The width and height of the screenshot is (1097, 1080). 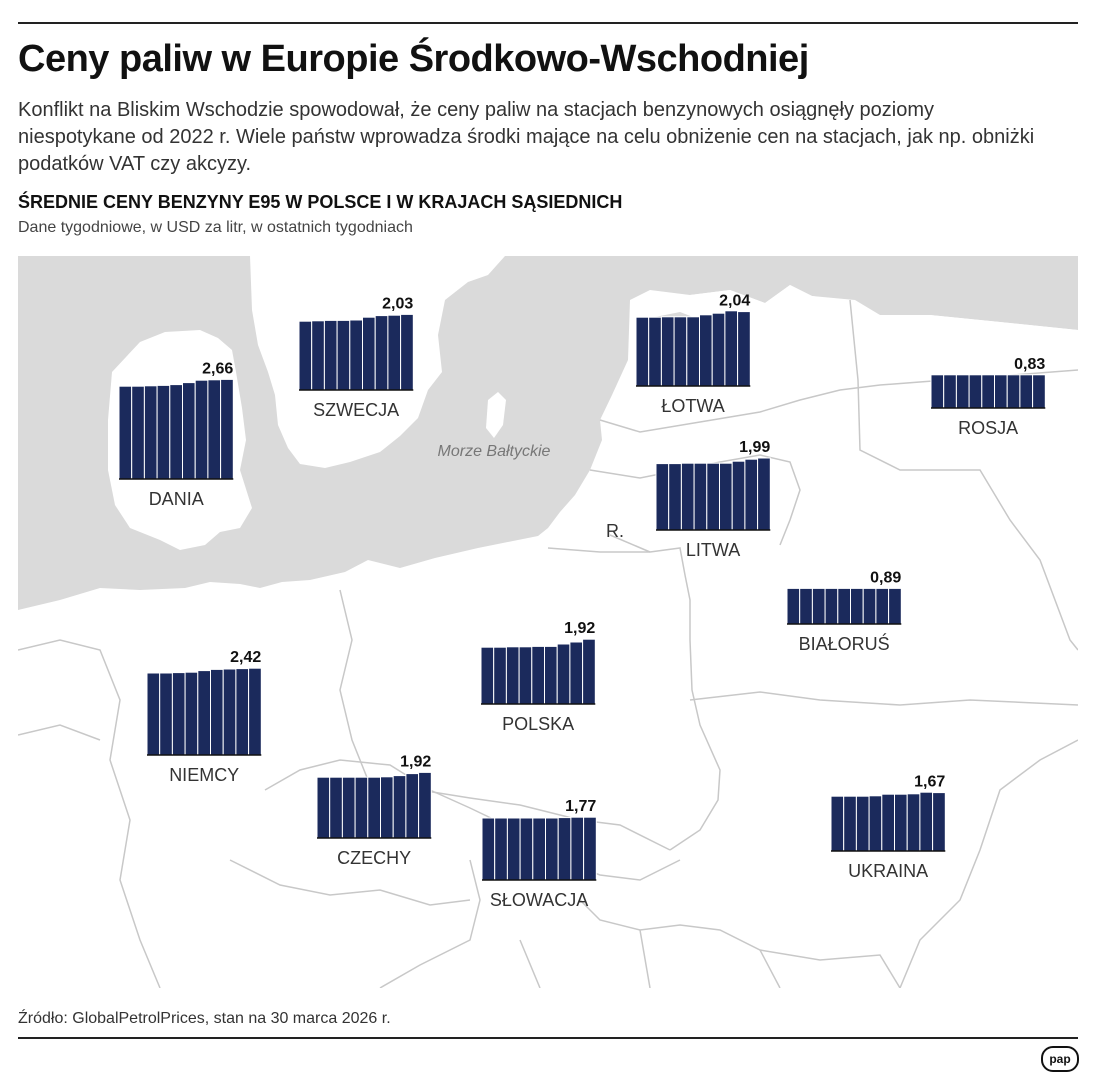 What do you see at coordinates (615, 531) in the screenshot?
I see `kaliningrad-label: R.` at bounding box center [615, 531].